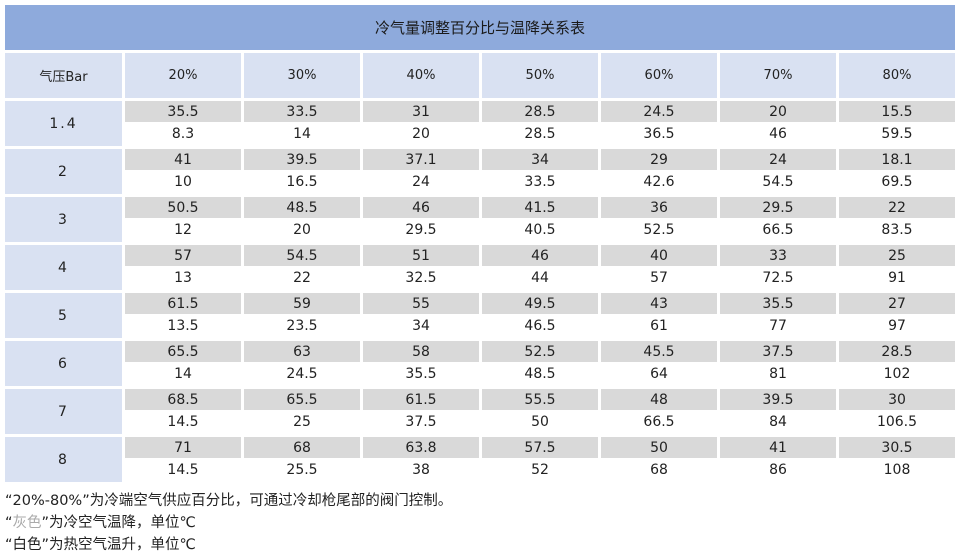  I want to click on hot-air-rise: 86, so click(778, 470).